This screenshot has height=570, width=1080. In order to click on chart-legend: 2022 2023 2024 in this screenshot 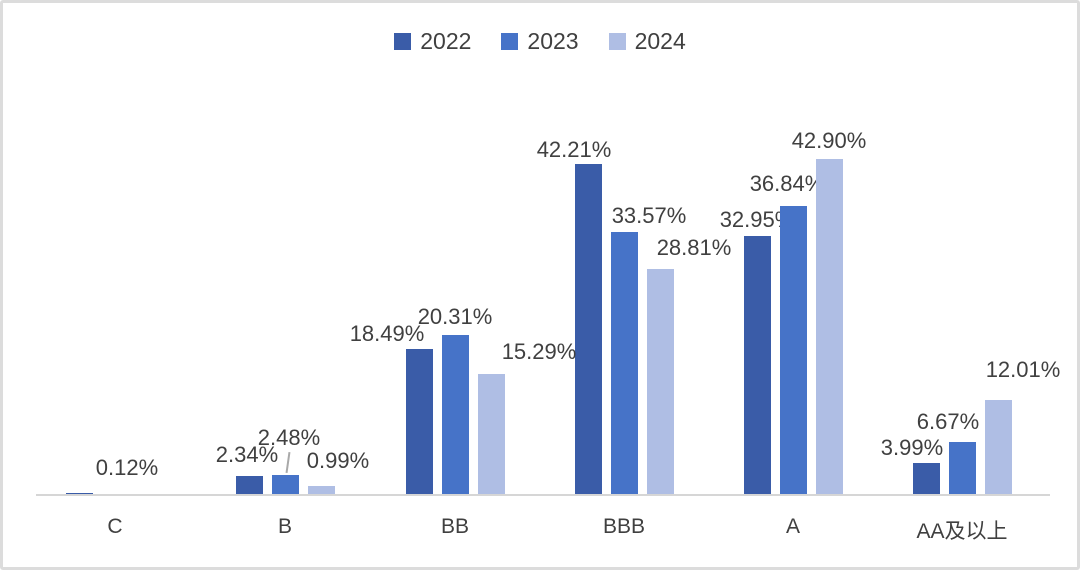, I will do `click(540, 41)`.